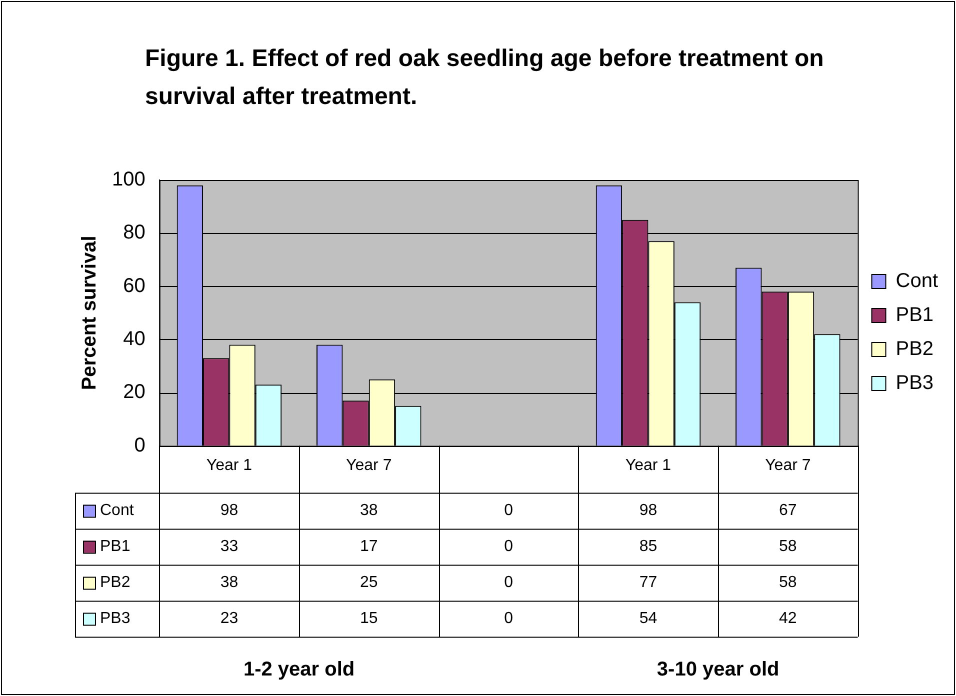 The image size is (956, 696). Describe the element at coordinates (915, 349) in the screenshot. I see `legend-label: PB2` at that location.